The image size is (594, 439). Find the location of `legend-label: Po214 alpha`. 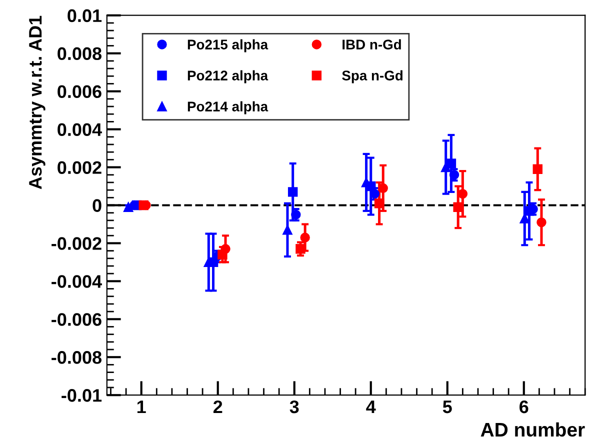

legend-label: Po214 alpha is located at coordinates (228, 107).